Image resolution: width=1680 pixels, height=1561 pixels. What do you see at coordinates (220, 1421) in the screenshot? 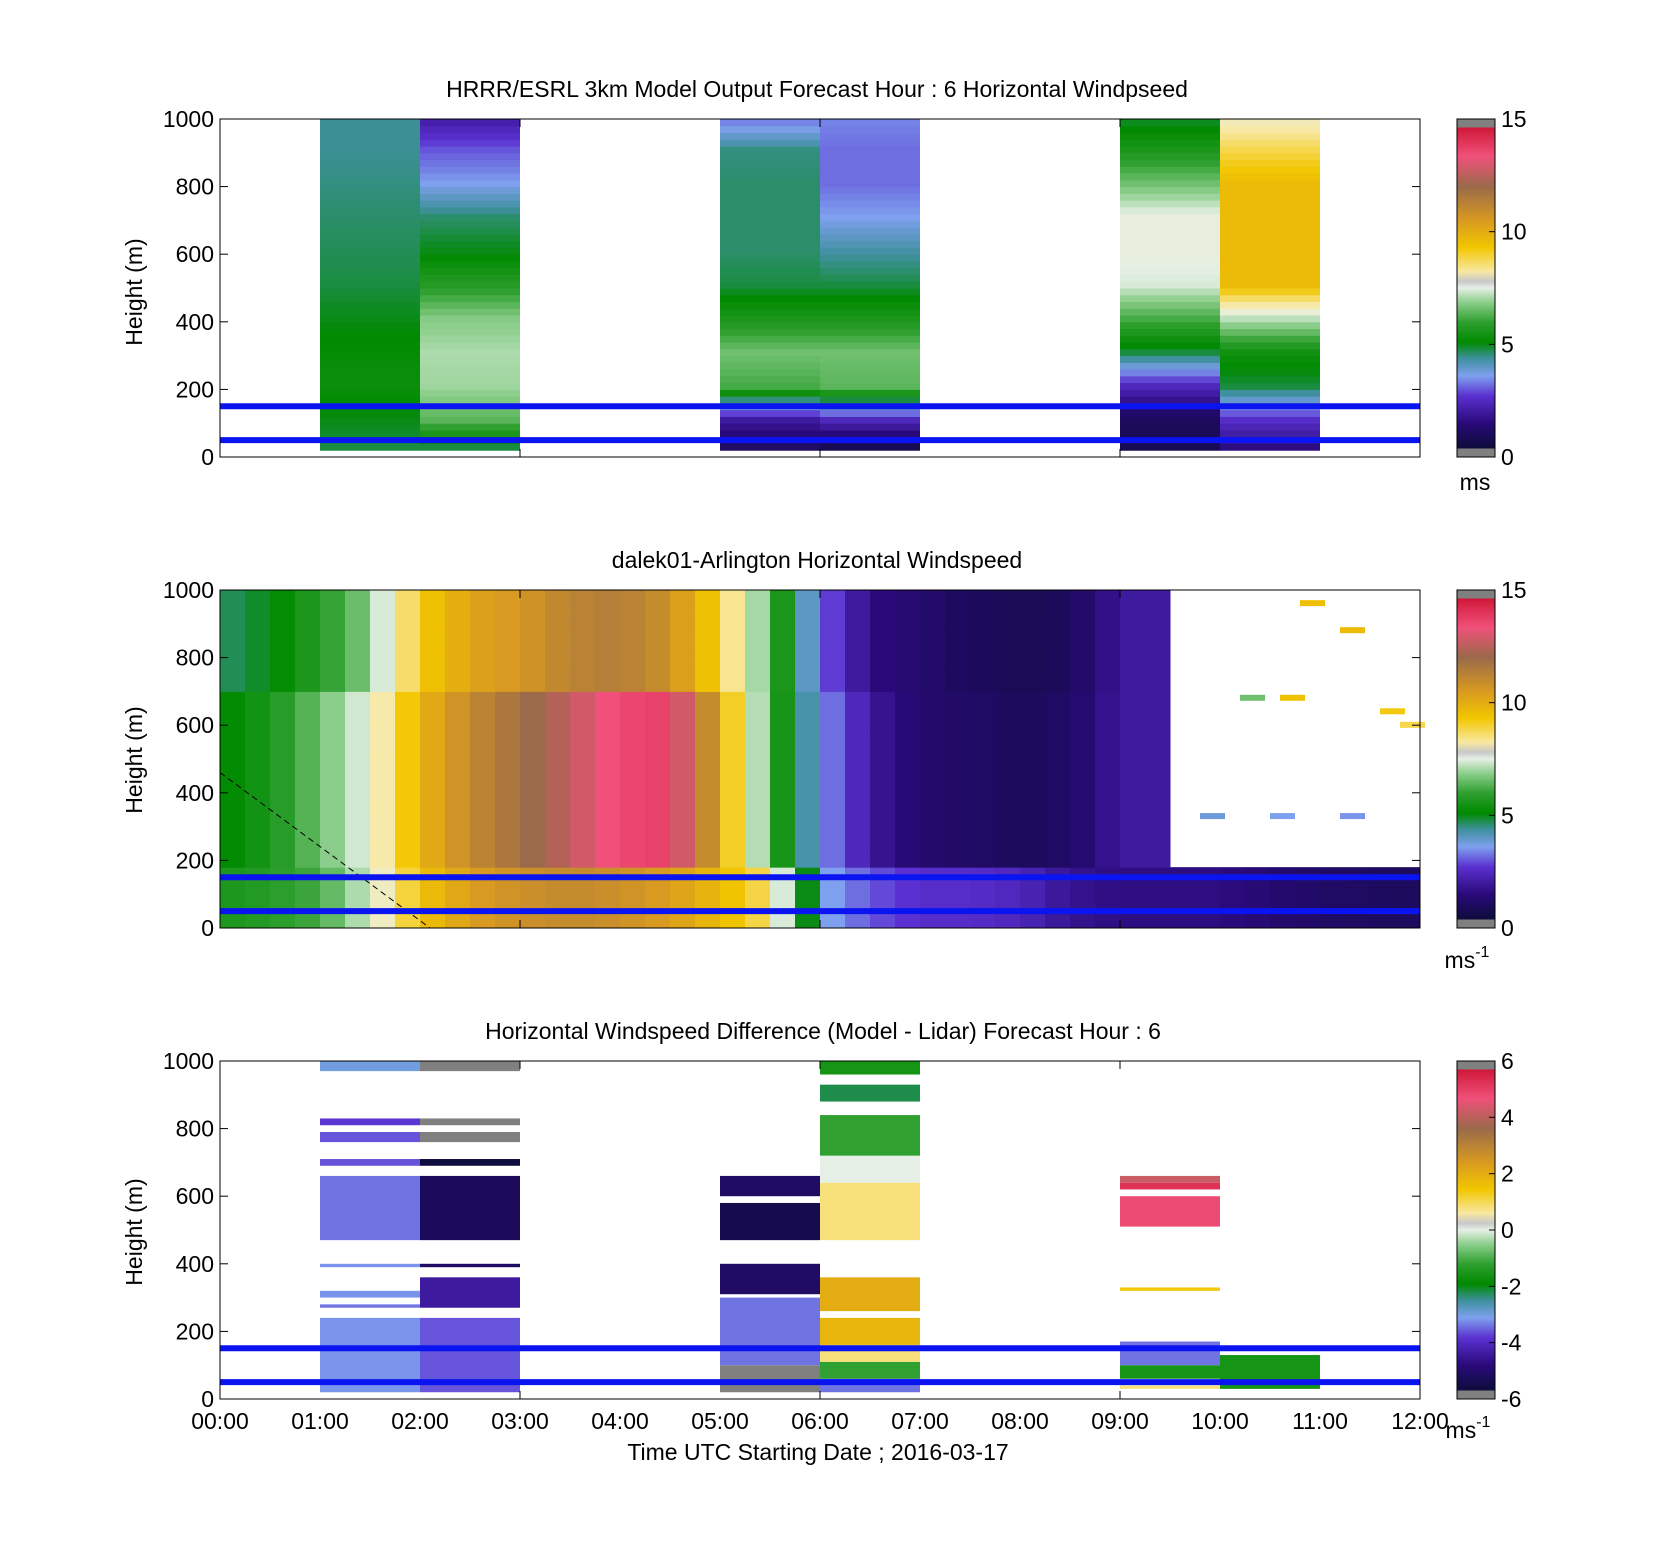
I see `x-tick-label: 00:00` at bounding box center [220, 1421].